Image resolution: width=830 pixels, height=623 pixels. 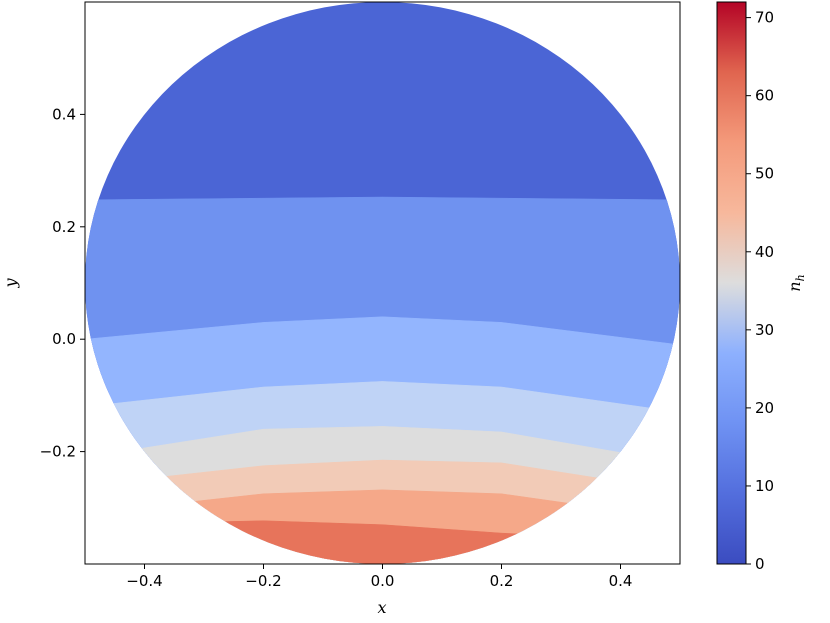 I want to click on x-axis-label: x, so click(x=381, y=607).